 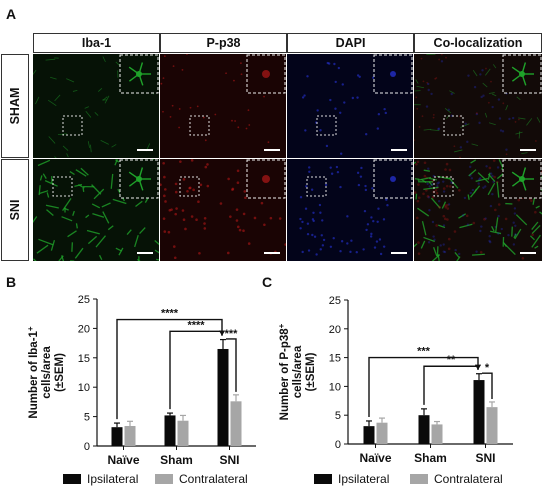 I want to click on micrograph-sham-iba1, so click(x=96, y=106).